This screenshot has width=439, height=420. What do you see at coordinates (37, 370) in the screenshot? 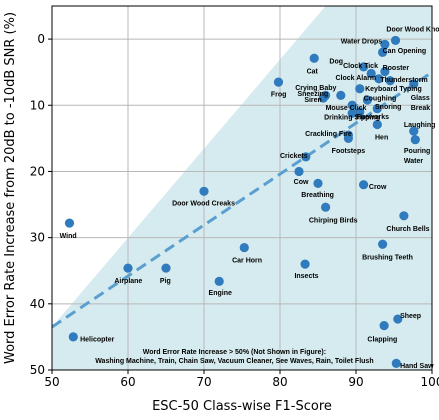
I see `y-tick-label: 50` at bounding box center [37, 370].